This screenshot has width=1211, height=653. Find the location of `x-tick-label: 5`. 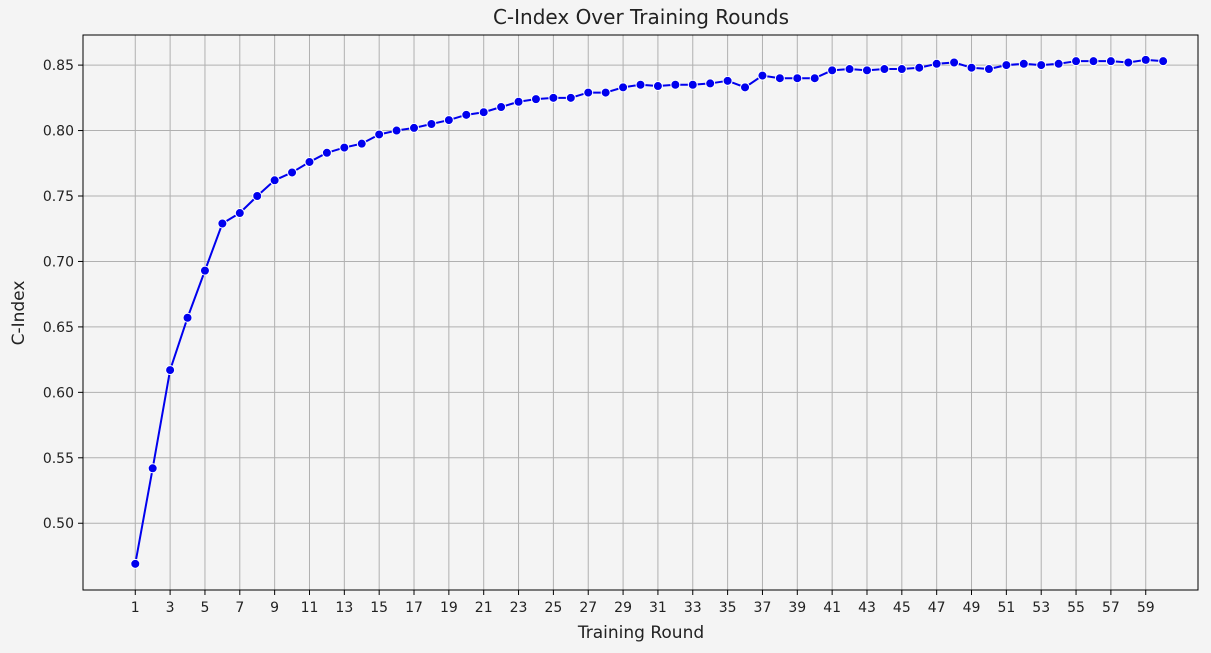

x-tick-label: 5 is located at coordinates (204, 608).